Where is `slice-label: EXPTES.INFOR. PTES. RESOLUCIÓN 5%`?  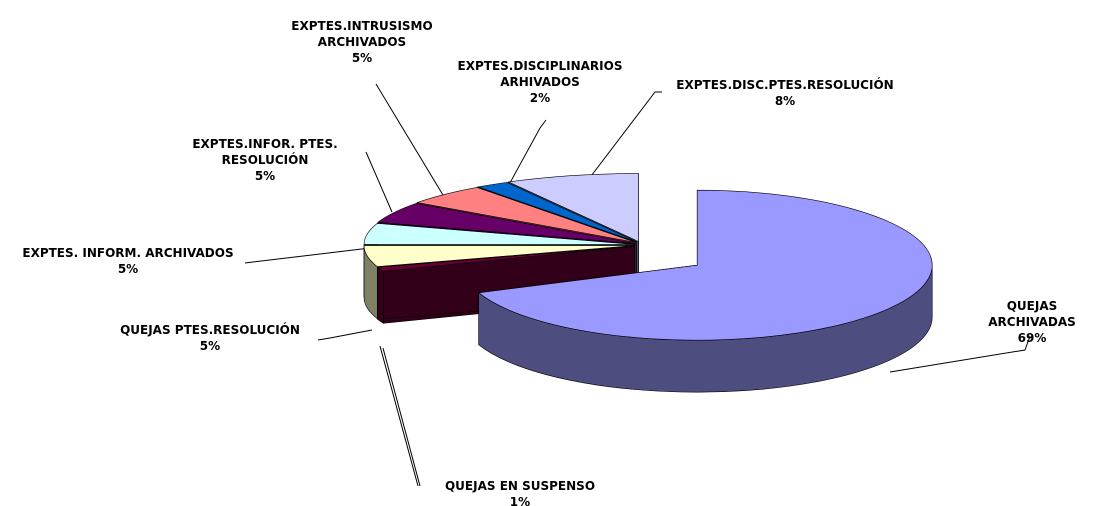 slice-label: EXPTES.INFOR. PTES. RESOLUCIÓN 5% is located at coordinates (264, 160).